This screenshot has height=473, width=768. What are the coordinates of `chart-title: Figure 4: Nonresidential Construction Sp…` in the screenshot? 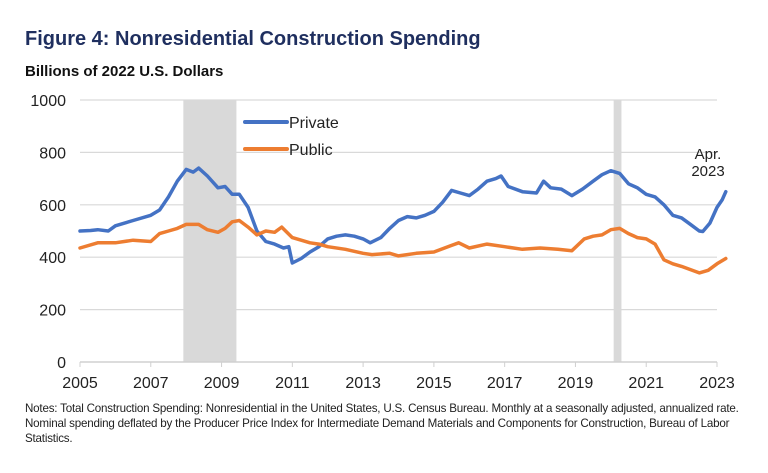 It's located at (253, 39).